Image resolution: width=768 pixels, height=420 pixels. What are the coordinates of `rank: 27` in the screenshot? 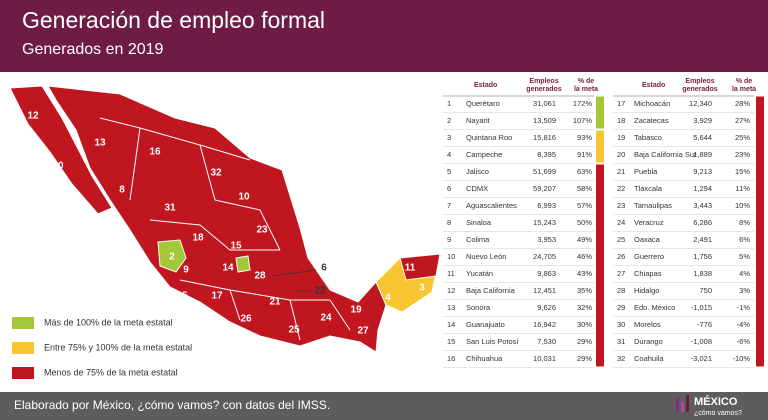 It's located at (621, 273).